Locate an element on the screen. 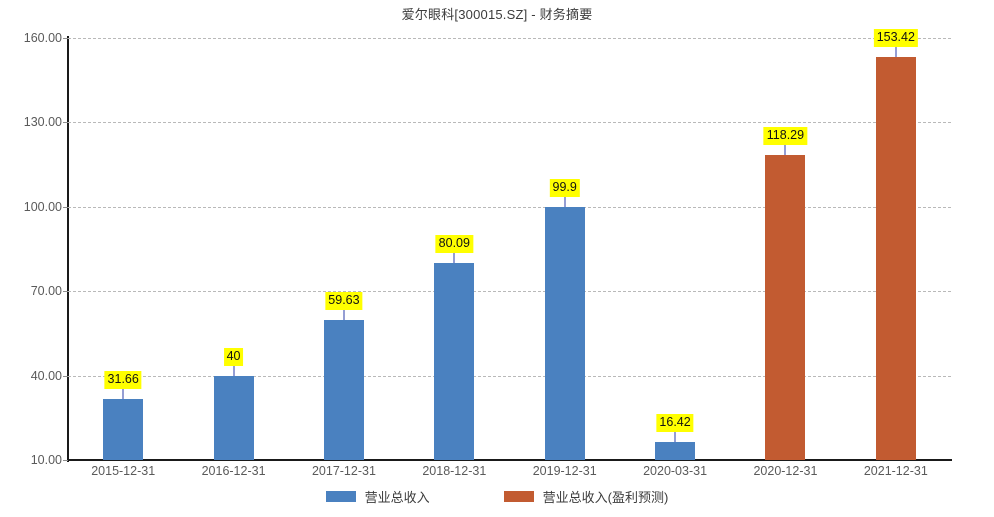  data-label-group: 31.66 is located at coordinates (123, 385).